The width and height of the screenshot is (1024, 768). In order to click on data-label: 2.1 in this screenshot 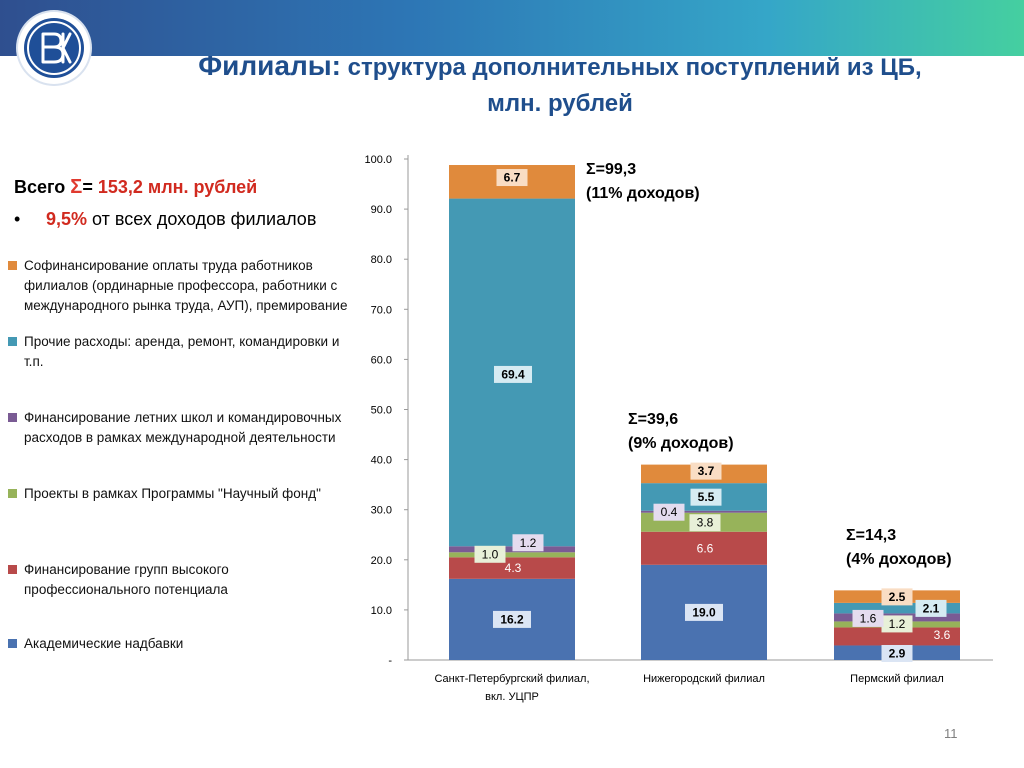, I will do `click(931, 608)`.